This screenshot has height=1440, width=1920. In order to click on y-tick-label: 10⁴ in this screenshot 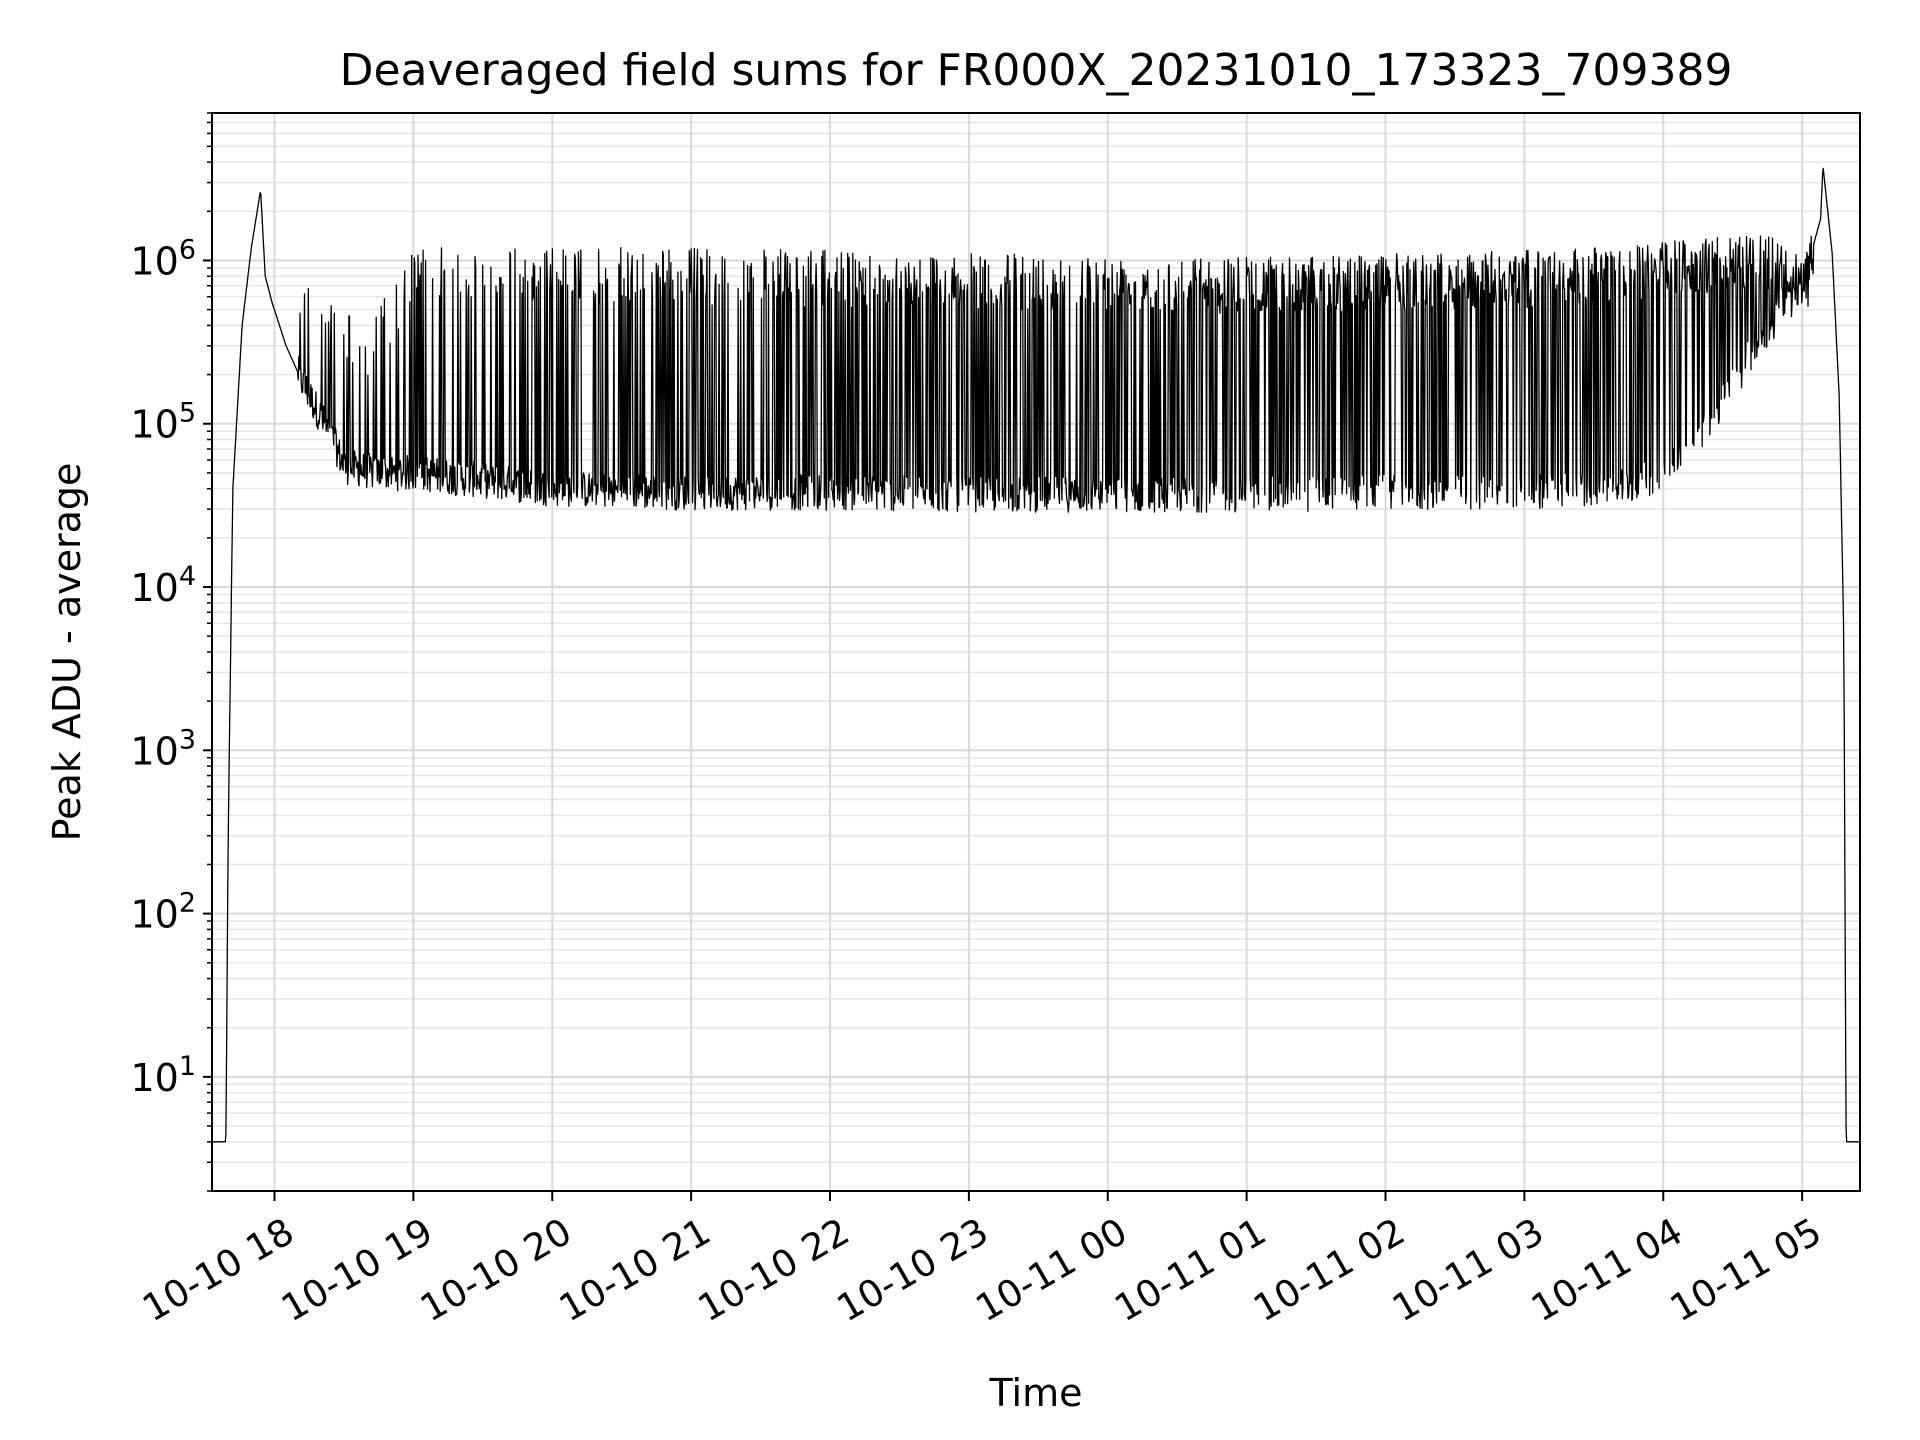, I will do `click(163, 585)`.